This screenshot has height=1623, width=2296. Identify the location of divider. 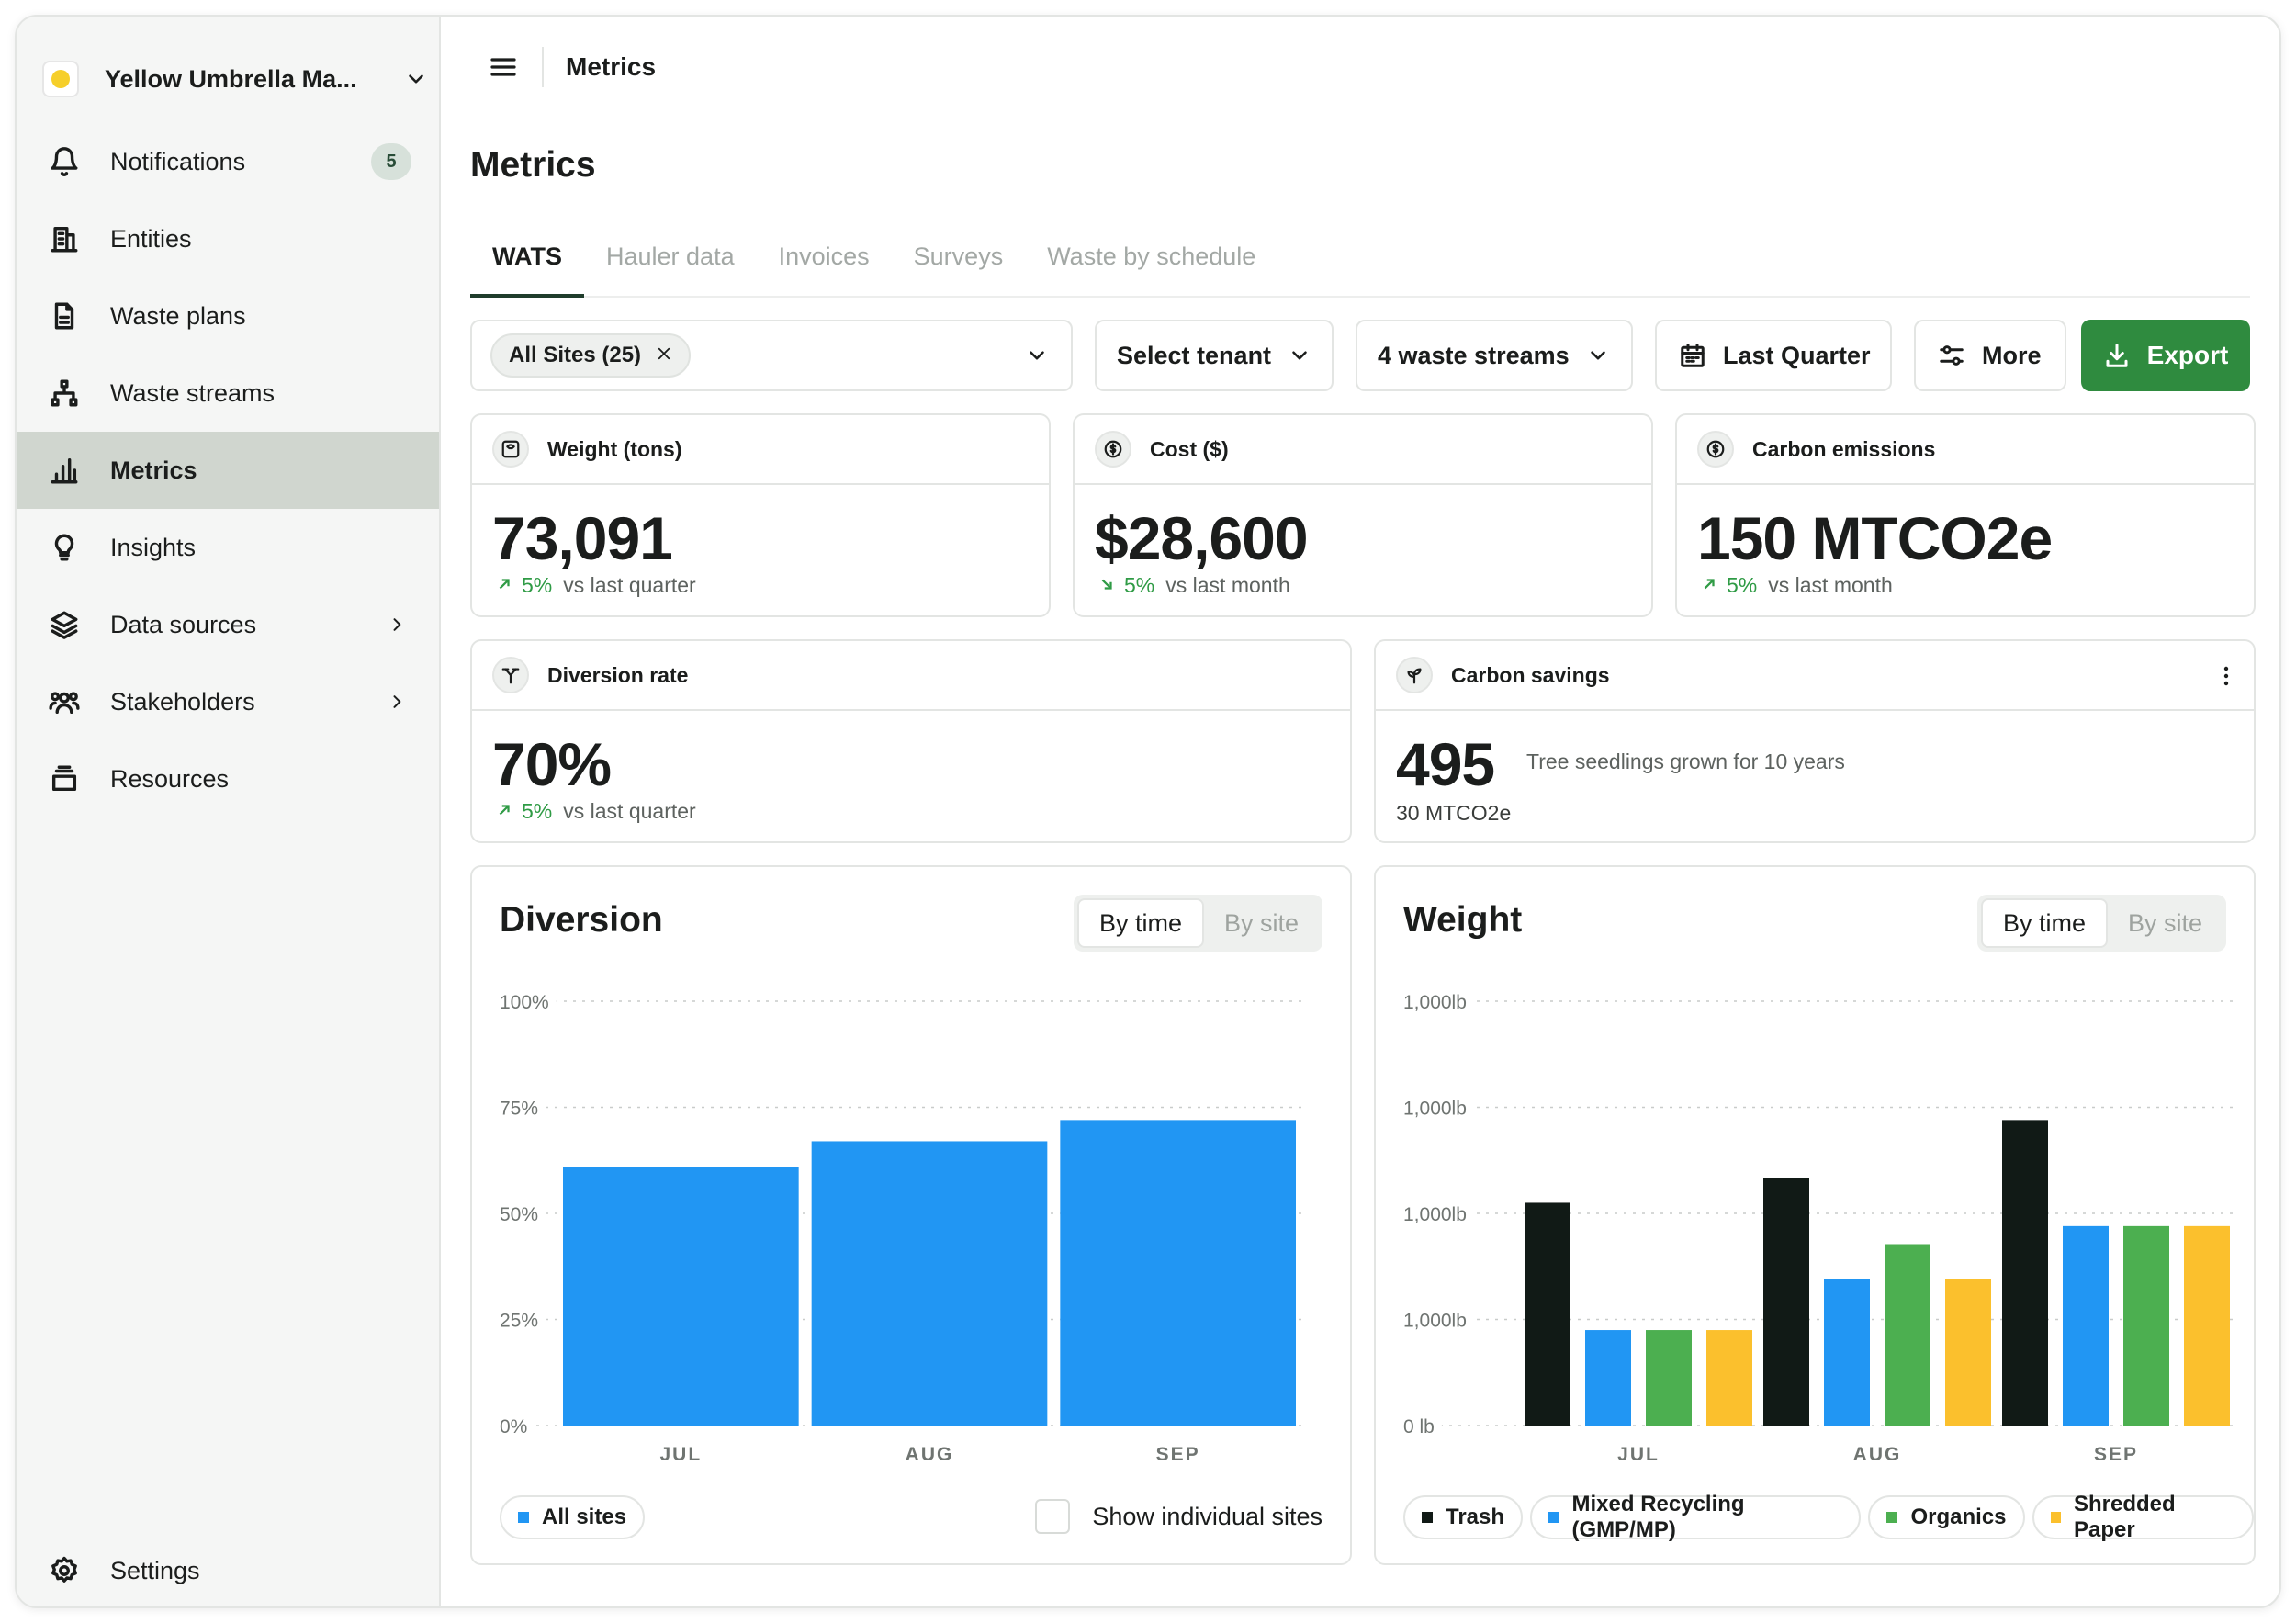
(543, 67).